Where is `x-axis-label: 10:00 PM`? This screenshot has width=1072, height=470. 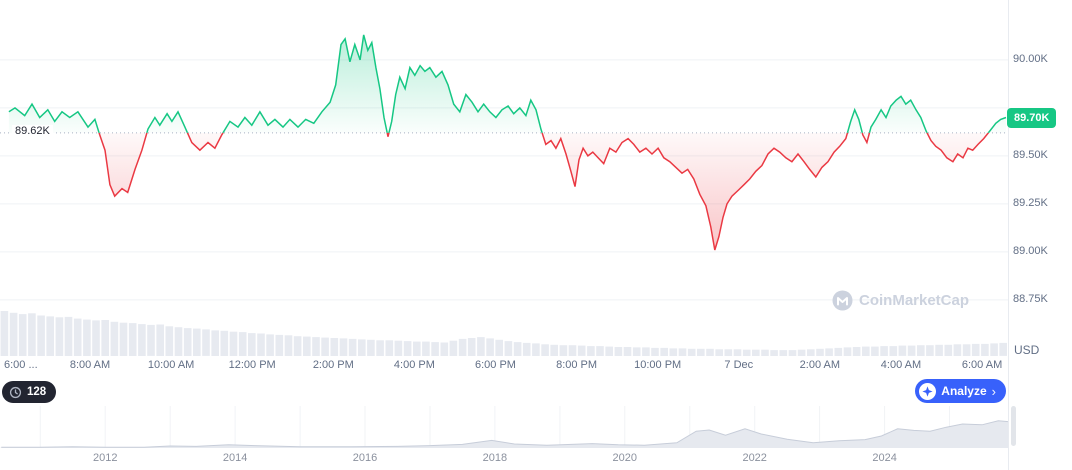
x-axis-label: 10:00 PM is located at coordinates (658, 365).